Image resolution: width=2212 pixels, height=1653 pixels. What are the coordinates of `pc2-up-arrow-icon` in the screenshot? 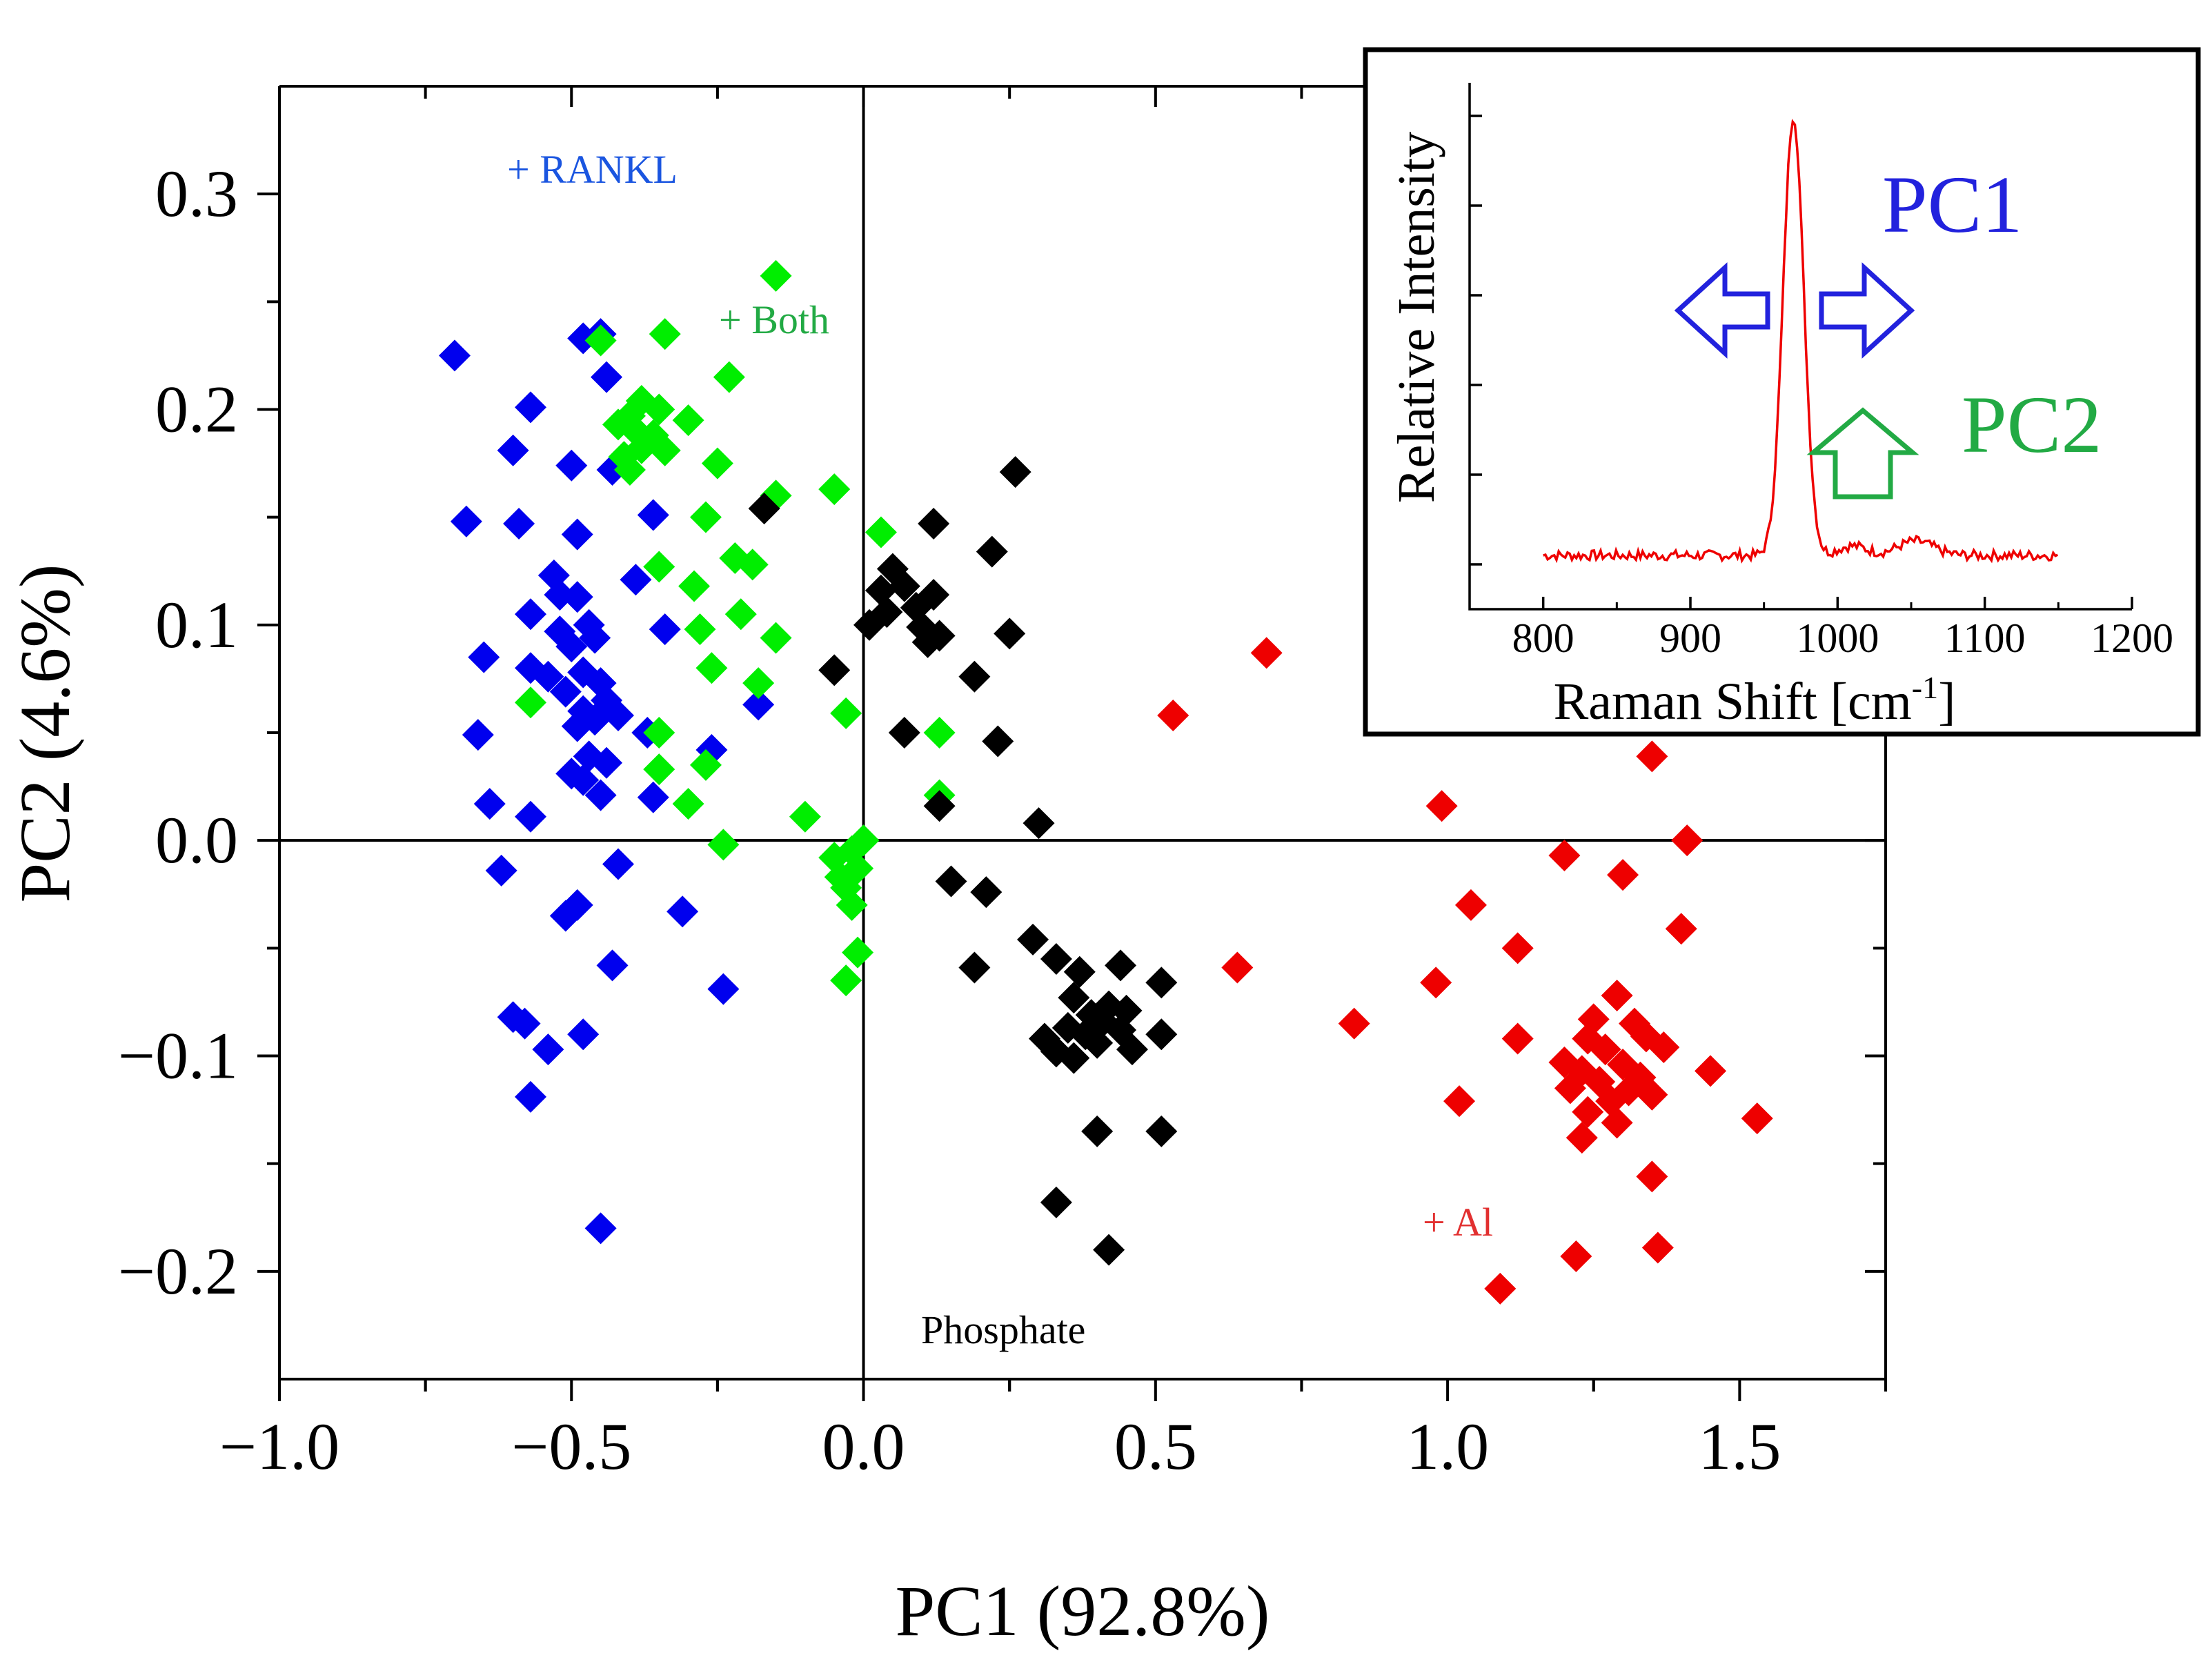 It's located at (1863, 453).